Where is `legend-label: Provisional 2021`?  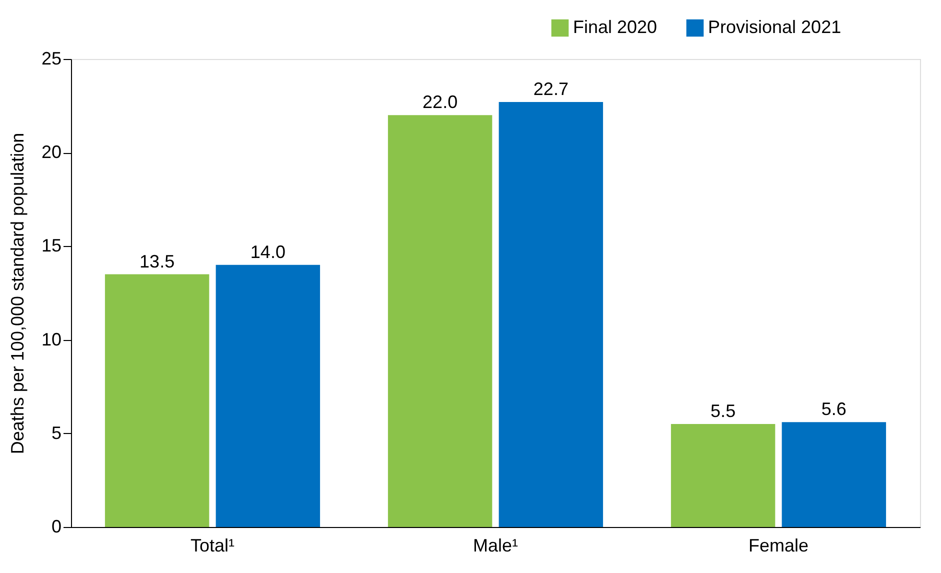 legend-label: Provisional 2021 is located at coordinates (775, 27).